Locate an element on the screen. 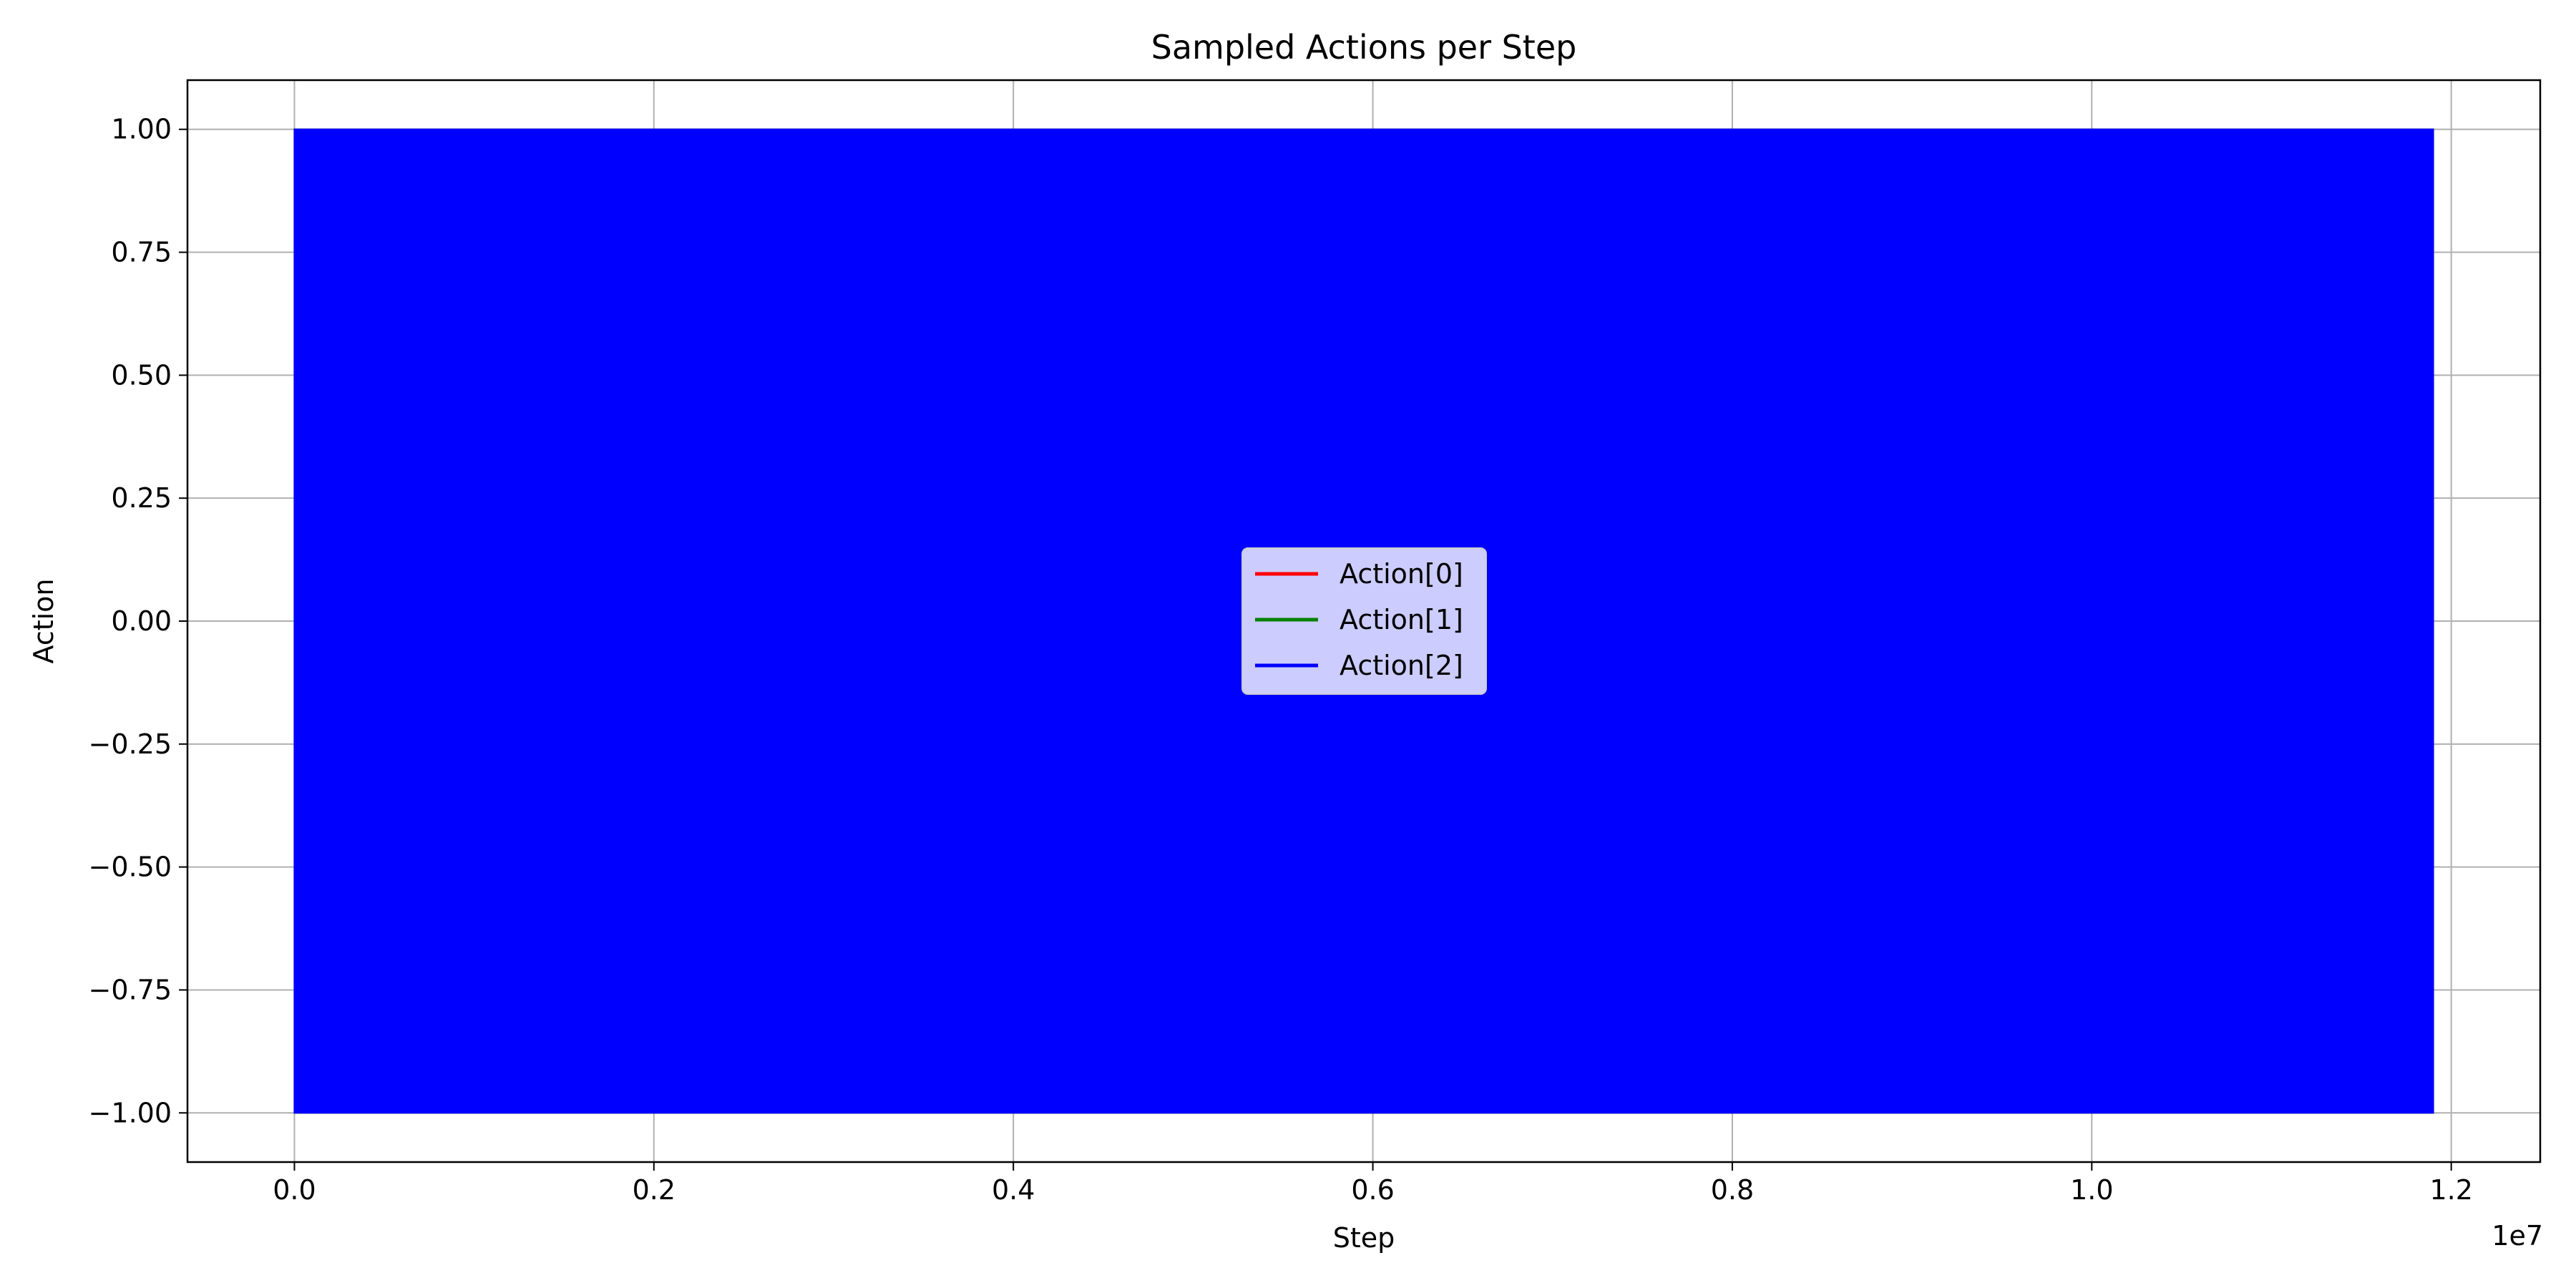  y-axis-label: Action is located at coordinates (43, 620).